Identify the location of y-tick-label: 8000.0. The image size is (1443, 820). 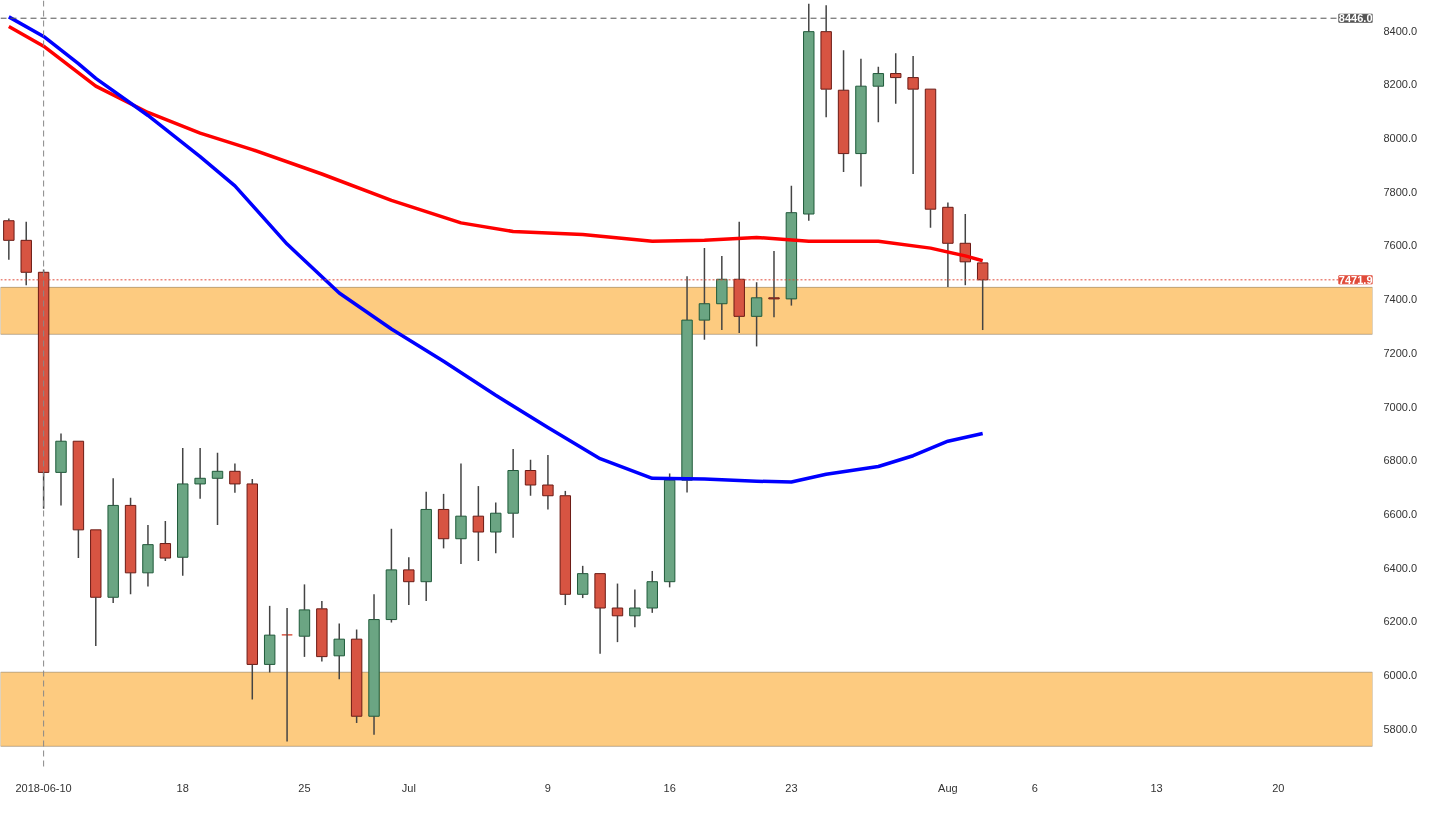
(1400, 138).